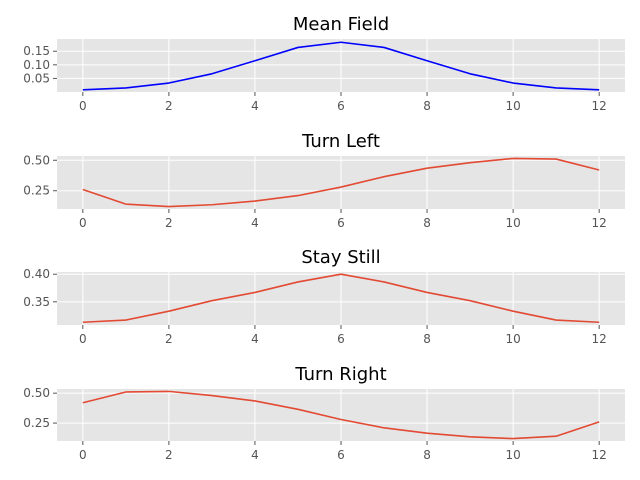 Image resolution: width=640 pixels, height=480 pixels. Describe the element at coordinates (340, 374) in the screenshot. I see `subplot-title: Turn Right` at that location.